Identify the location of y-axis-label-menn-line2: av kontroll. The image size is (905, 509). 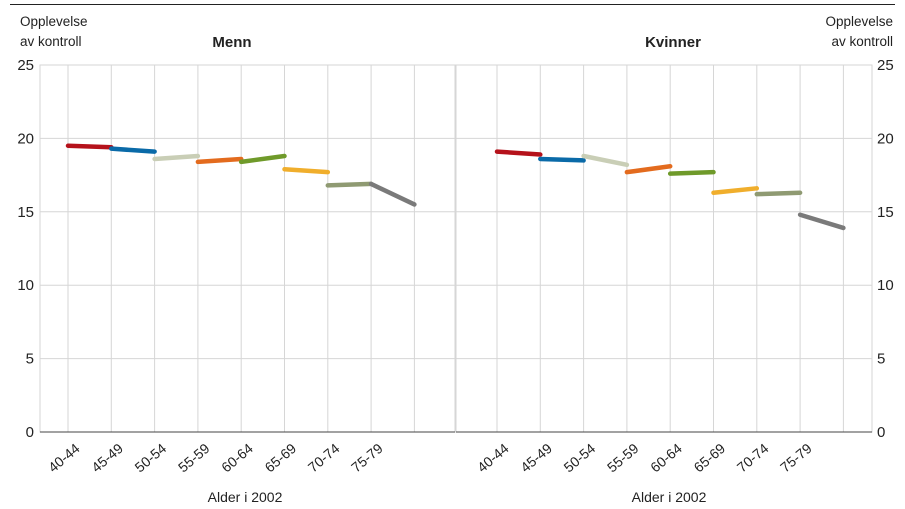
(51, 41).